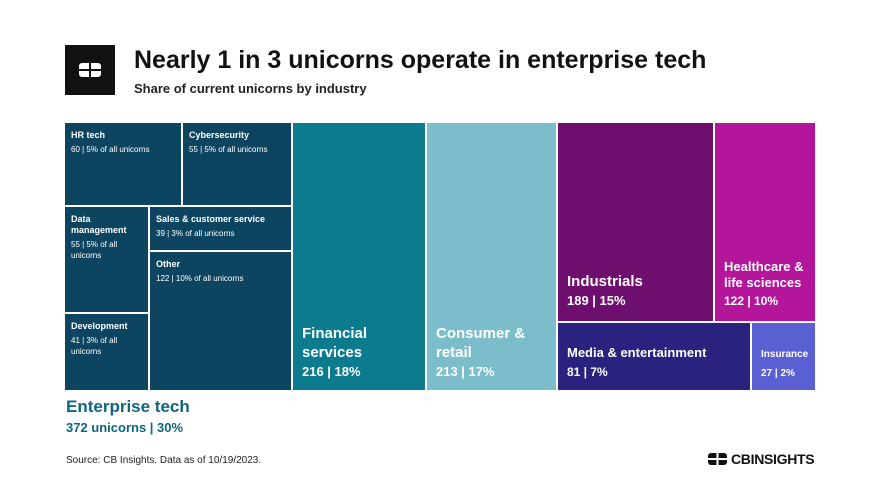 Image resolution: width=880 pixels, height=495 pixels. What do you see at coordinates (596, 300) in the screenshot?
I see `tile-value-label: 189 | 15%` at bounding box center [596, 300].